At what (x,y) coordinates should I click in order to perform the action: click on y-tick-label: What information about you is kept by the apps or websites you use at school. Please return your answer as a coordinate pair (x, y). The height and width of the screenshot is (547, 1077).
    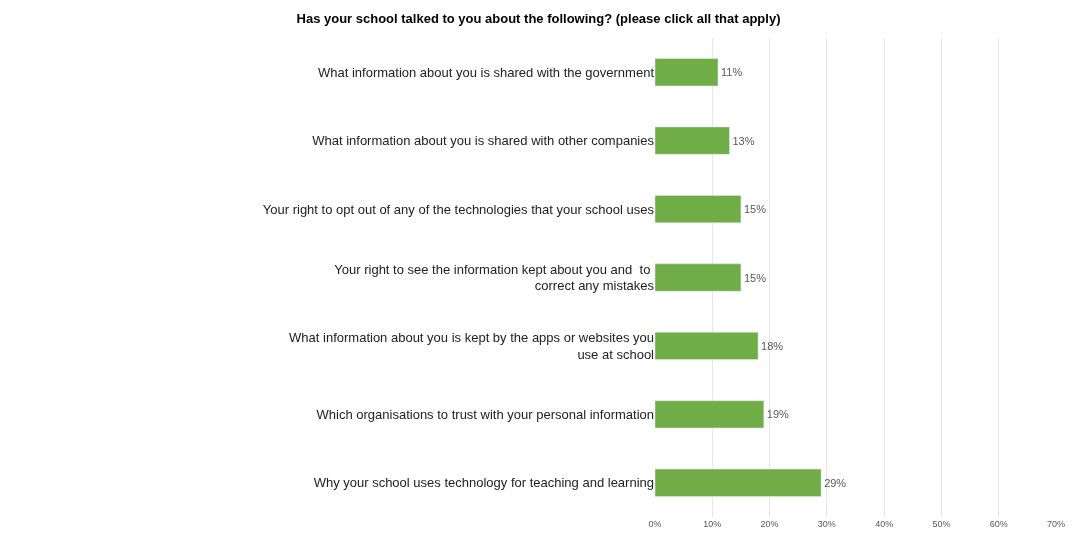
    Looking at the image, I should click on (472, 346).